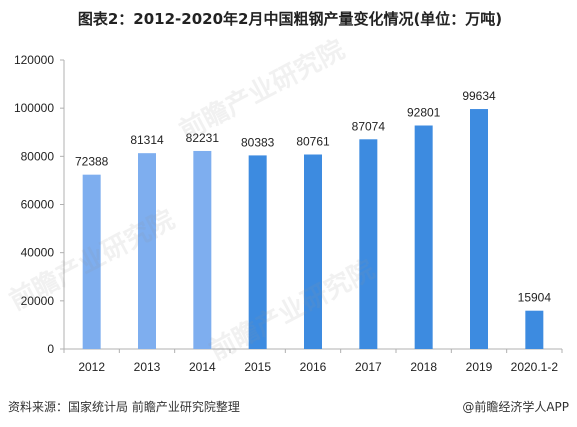 This screenshot has width=577, height=427. What do you see at coordinates (258, 142) in the screenshot?
I see `data-label: 80383` at bounding box center [258, 142].